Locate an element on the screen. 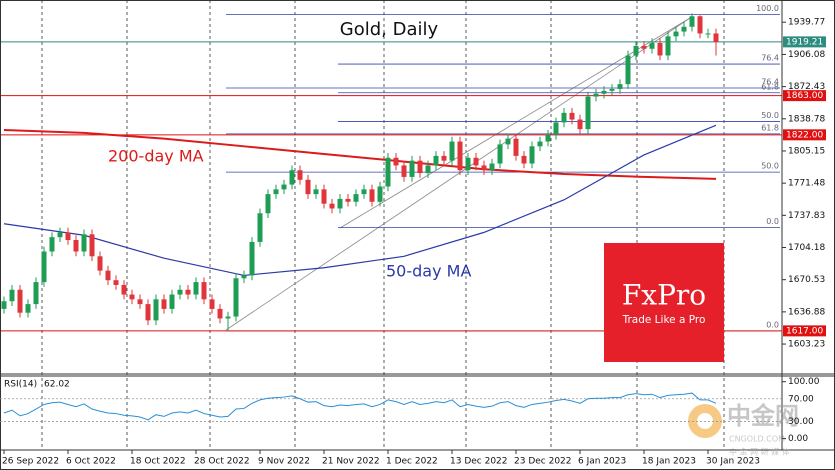  y-tick-label: 1838.78 is located at coordinates (806, 119).